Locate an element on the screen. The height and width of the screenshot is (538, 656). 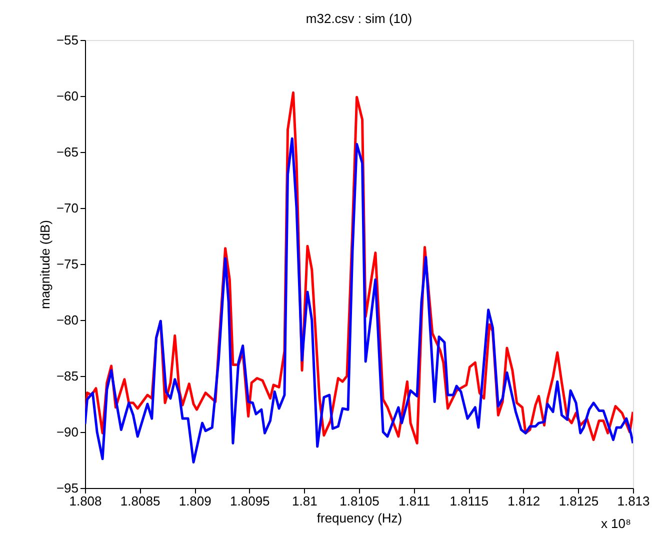
x-tick-label: 1.813 is located at coordinates (633, 501).